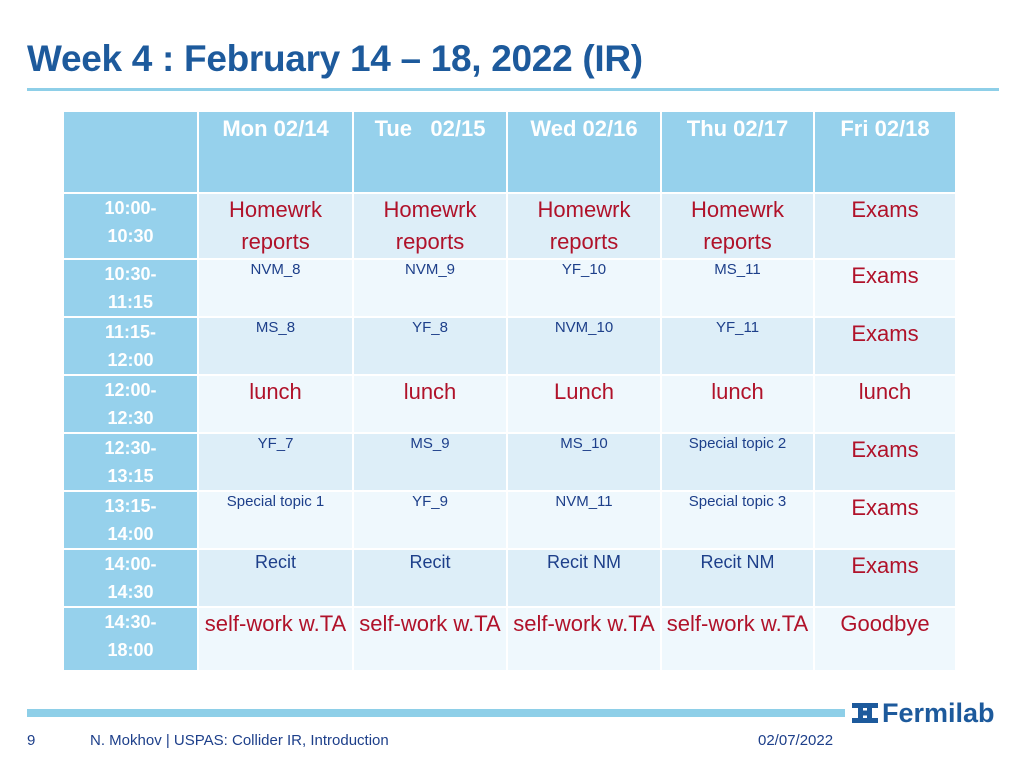  Describe the element at coordinates (885, 639) in the screenshot. I see `schedule-cell: Goodbye` at that location.